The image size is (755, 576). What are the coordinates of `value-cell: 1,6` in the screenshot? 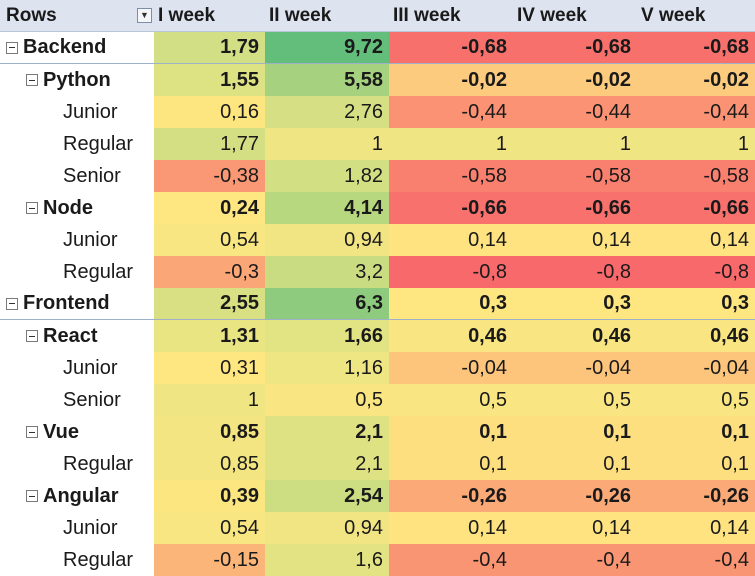 It's located at (327, 560).